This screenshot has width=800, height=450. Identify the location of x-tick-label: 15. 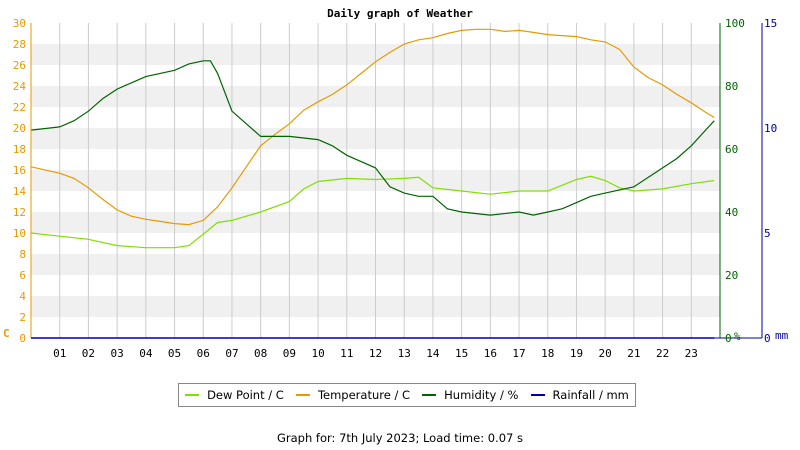
(461, 353).